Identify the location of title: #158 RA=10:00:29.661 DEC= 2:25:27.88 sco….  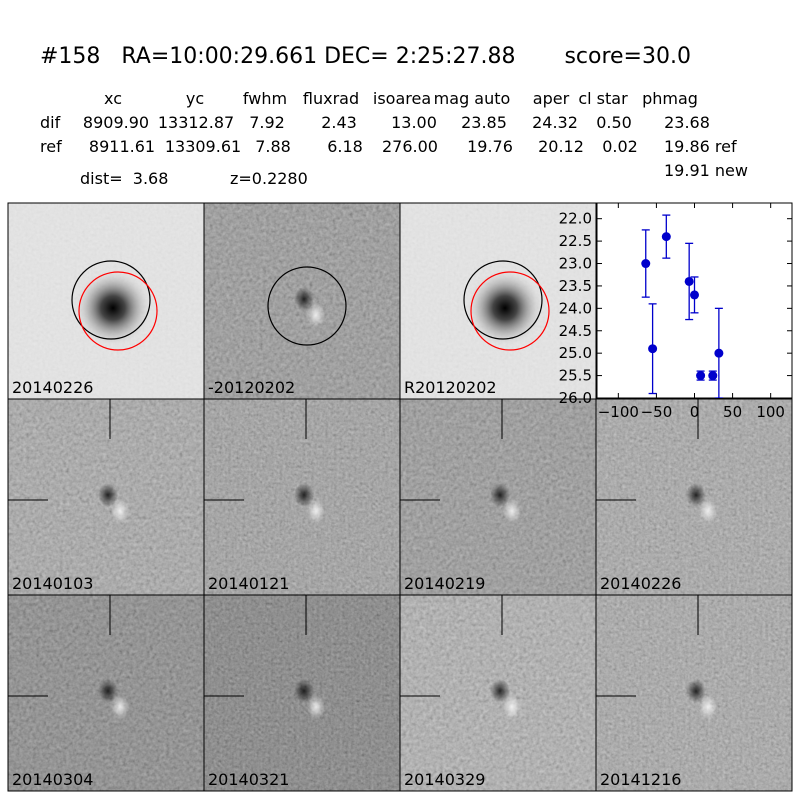
(365, 56).